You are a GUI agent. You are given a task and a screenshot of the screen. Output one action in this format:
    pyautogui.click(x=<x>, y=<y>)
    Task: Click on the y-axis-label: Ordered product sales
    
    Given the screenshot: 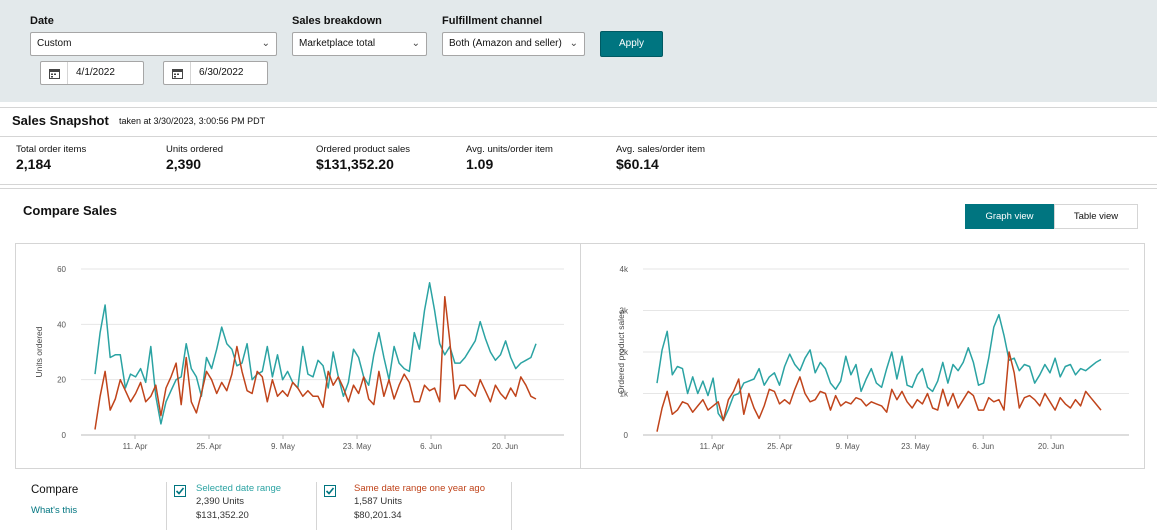 What is the action you would take?
    pyautogui.click(x=621, y=352)
    